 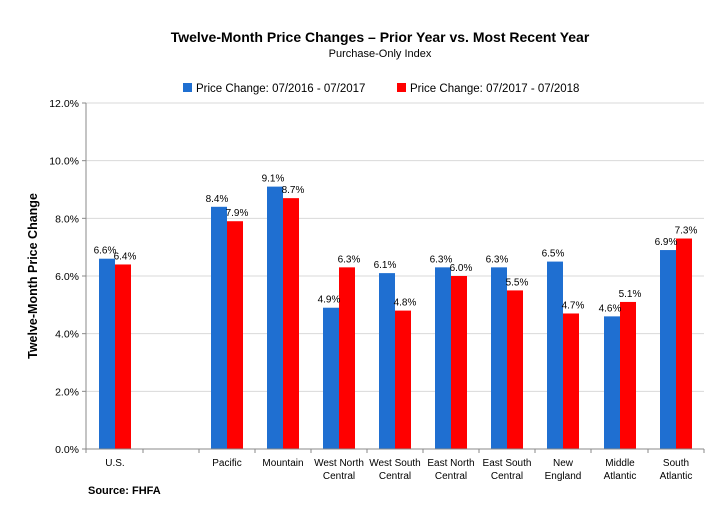 I want to click on x-category-label: England, so click(x=563, y=476).